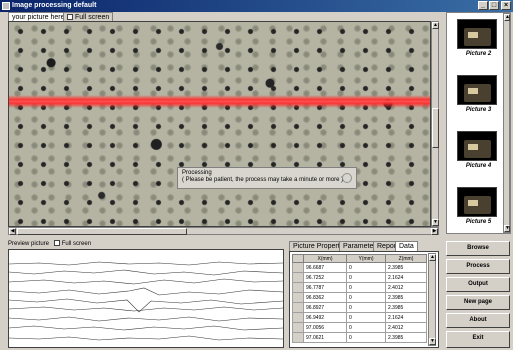  Describe the element at coordinates (325, 327) in the screenshot. I see `table-cell: 97.0056` at that location.